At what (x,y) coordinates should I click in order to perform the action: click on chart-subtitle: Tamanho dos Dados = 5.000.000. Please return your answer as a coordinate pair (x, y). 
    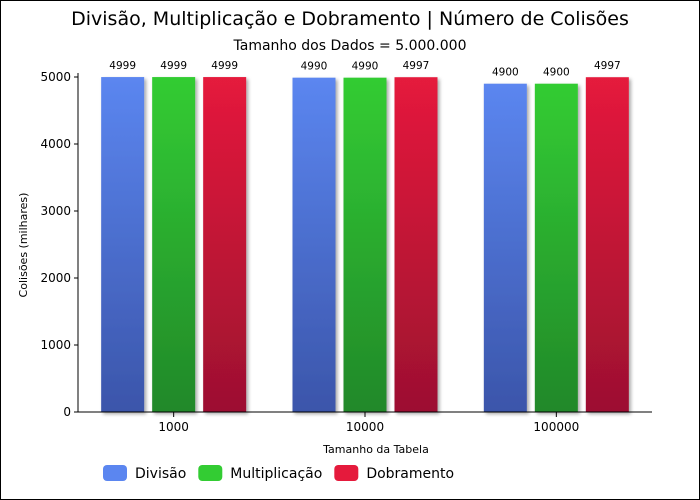
    Looking at the image, I should click on (350, 46).